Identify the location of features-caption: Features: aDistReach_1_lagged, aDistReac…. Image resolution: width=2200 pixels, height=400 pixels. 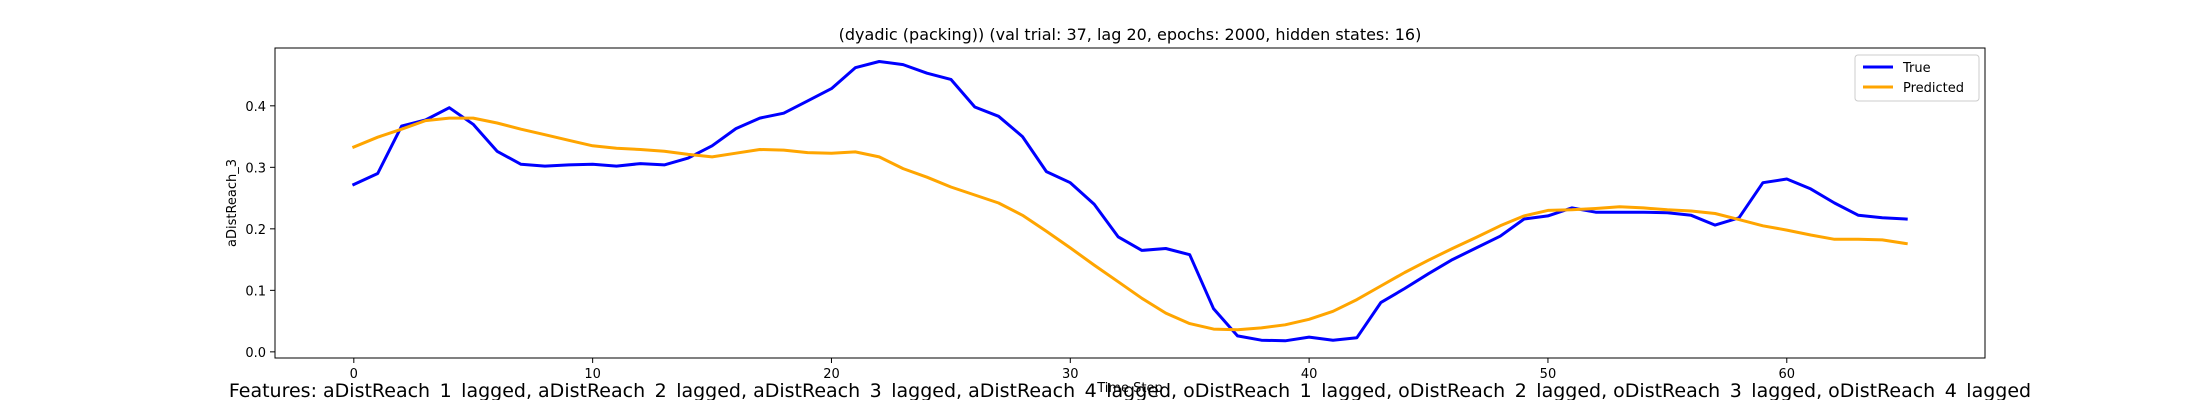
(1130, 390).